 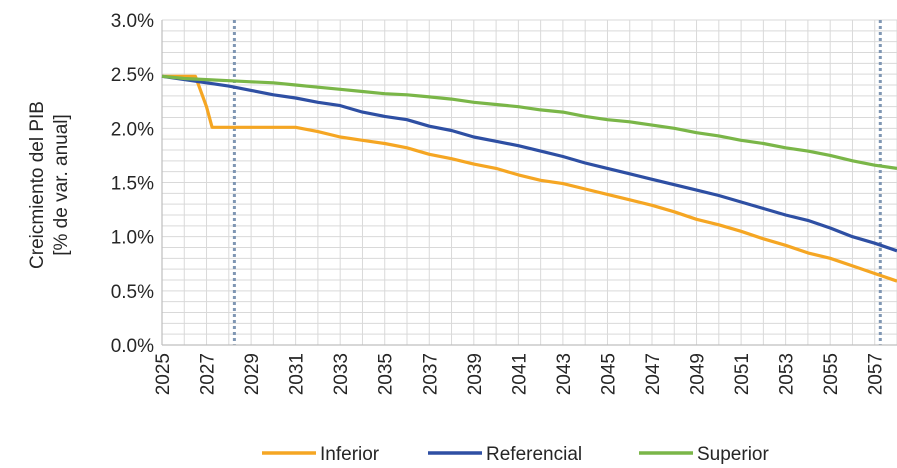 I want to click on x-tick-label: 2055, so click(x=831, y=374).